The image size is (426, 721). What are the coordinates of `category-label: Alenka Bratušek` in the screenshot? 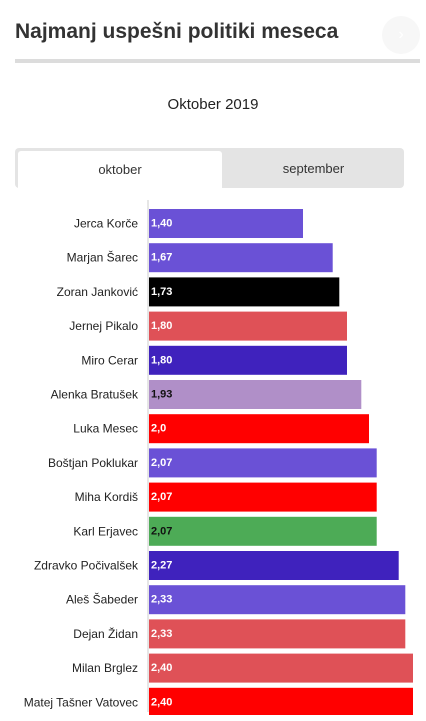 It's located at (95, 395).